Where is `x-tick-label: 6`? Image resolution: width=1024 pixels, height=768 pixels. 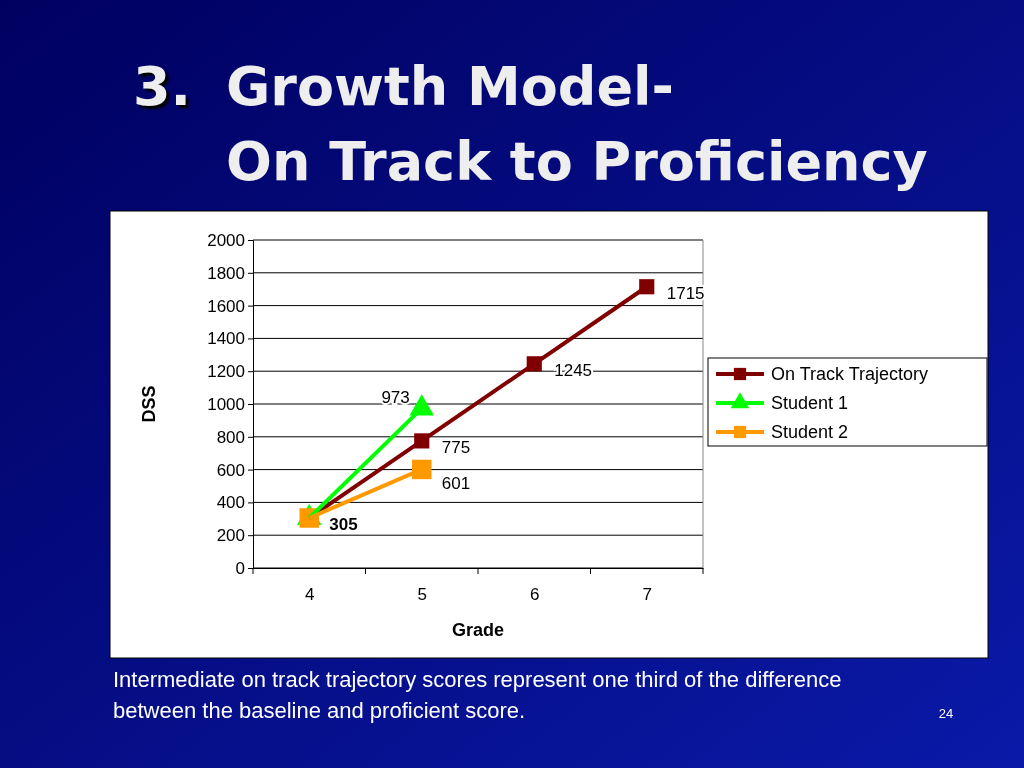
x-tick-label: 6 is located at coordinates (535, 595).